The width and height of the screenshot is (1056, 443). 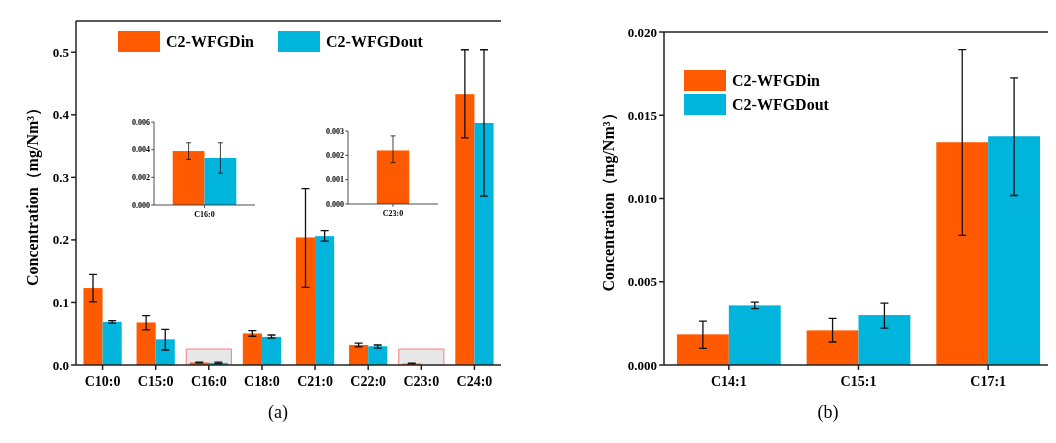 I want to click on text: (b), so click(x=828, y=412).